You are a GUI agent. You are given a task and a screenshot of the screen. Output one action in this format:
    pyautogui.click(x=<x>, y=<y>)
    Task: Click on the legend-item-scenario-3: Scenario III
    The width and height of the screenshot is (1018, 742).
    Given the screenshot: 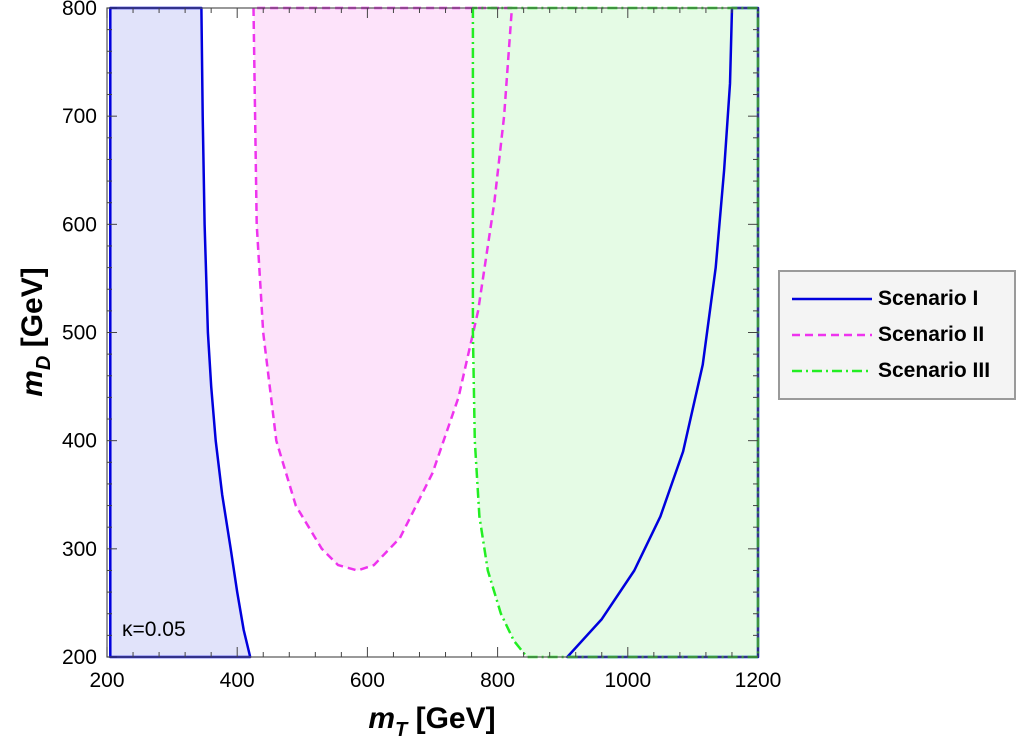 What is the action you would take?
    pyautogui.click(x=891, y=371)
    